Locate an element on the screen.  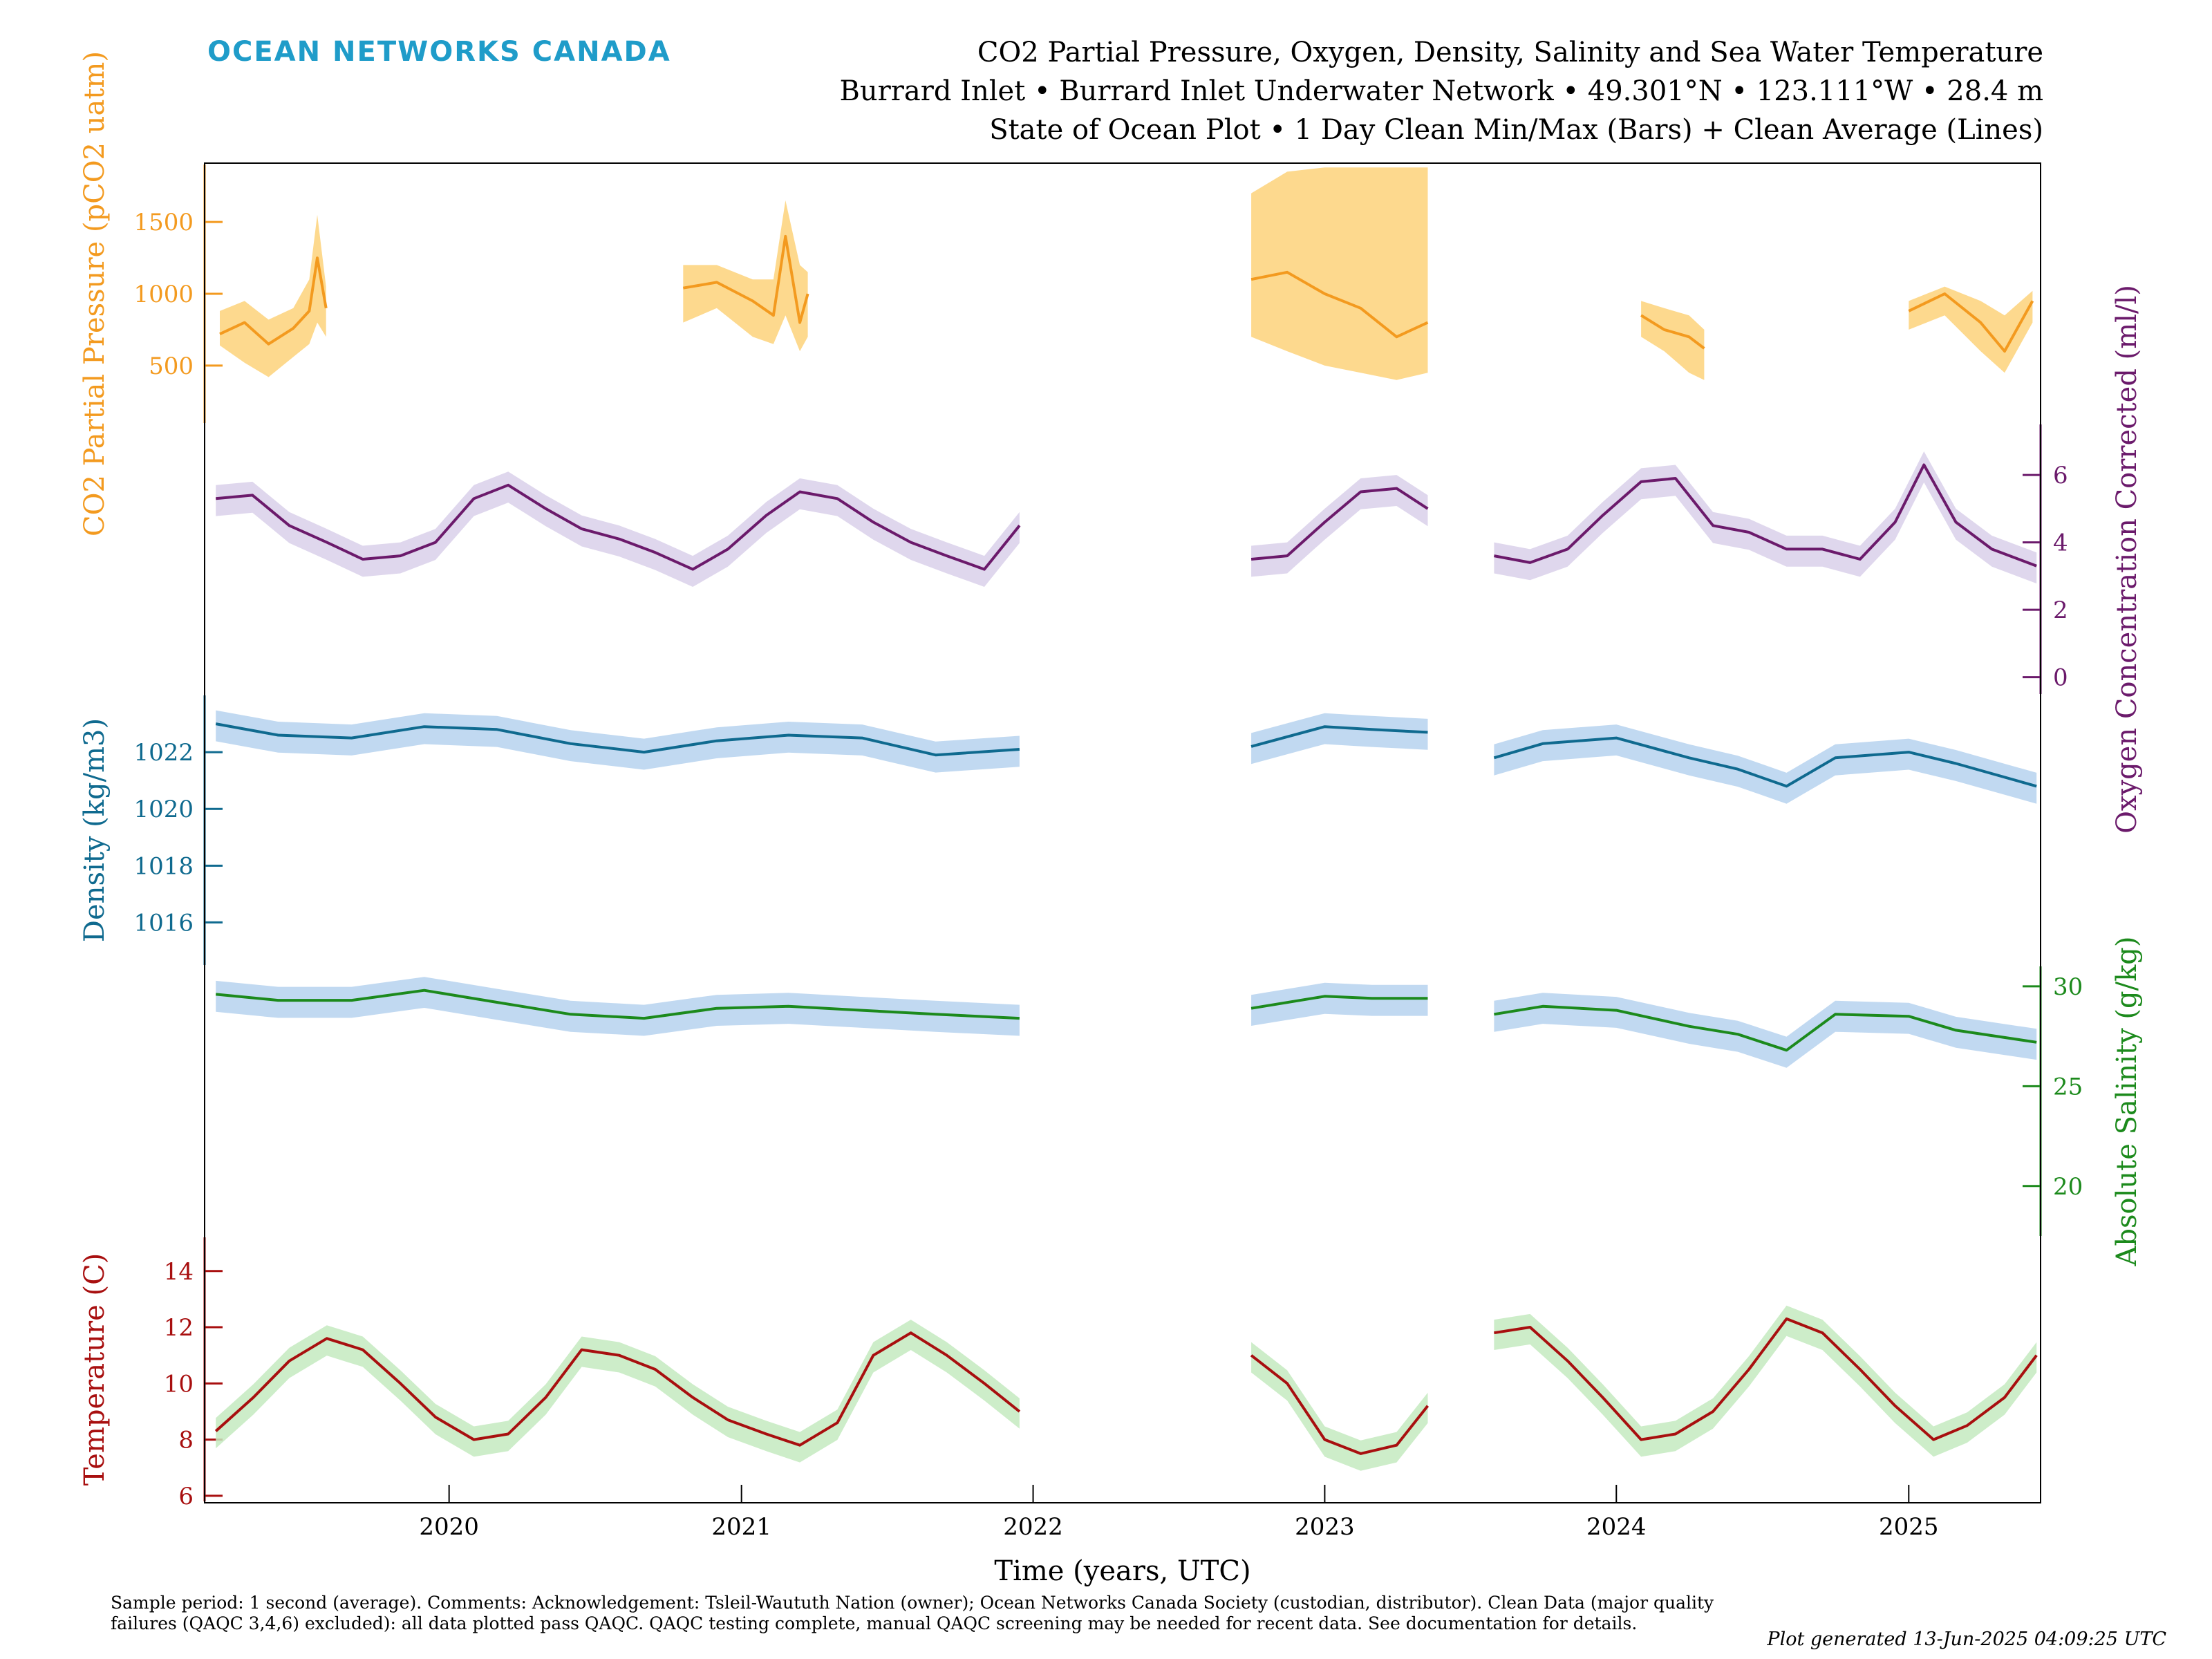
x-axis: 2020 2021 2022 2023 2024 2025 is located at coordinates (1179, 1513).